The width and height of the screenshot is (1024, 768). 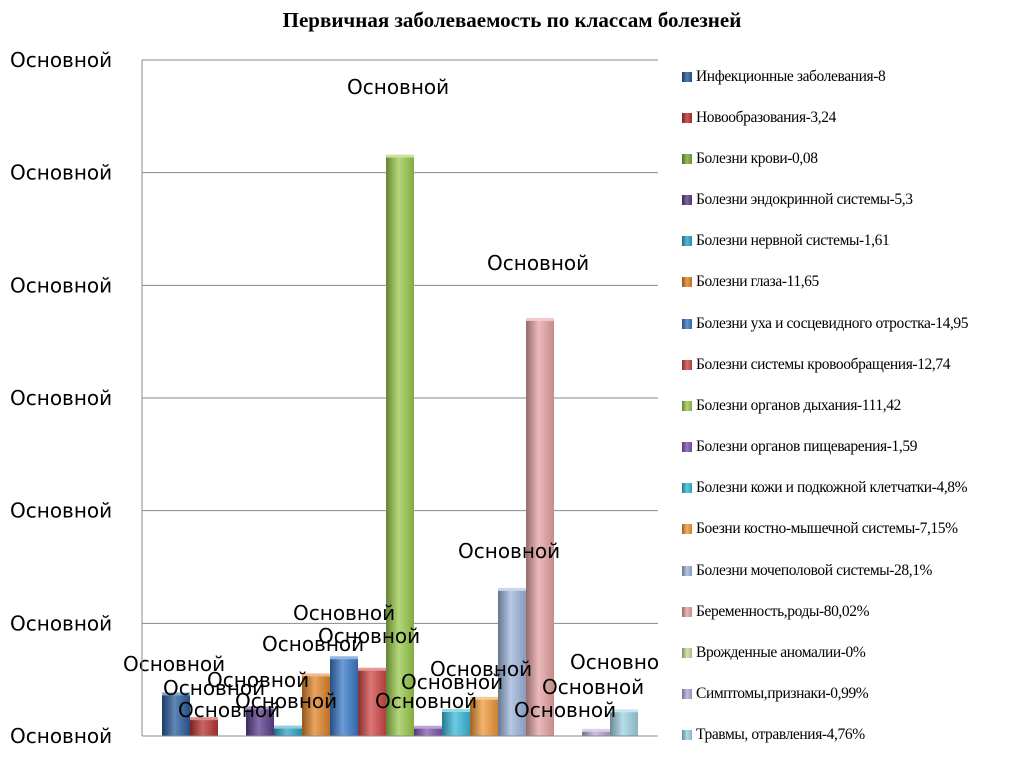 What do you see at coordinates (823, 364) in the screenshot?
I see `legend-label: Болезни системы кровообращения-12,74` at bounding box center [823, 364].